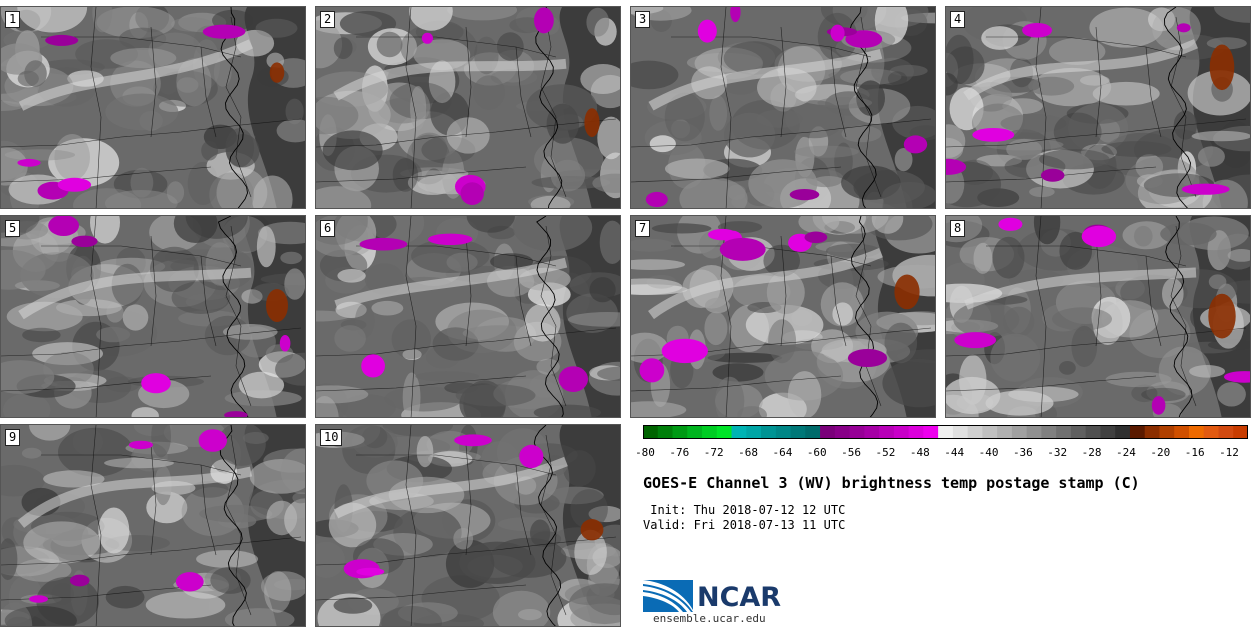 The height and width of the screenshot is (627, 1260). What do you see at coordinates (274, 107) in the screenshot?
I see `ocean-dry-region` at bounding box center [274, 107].